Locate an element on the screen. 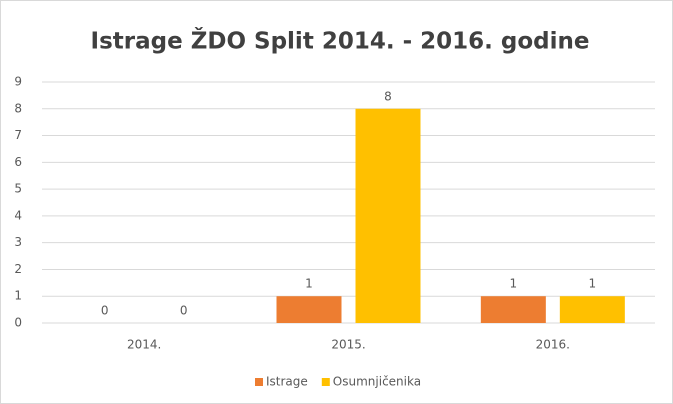  x-tick-label: 2015. is located at coordinates (348, 345).